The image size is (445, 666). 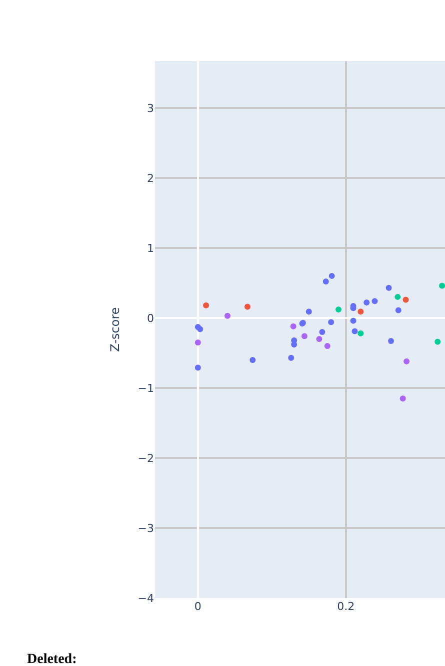 I want to click on text: Deleted:, so click(x=52, y=659).